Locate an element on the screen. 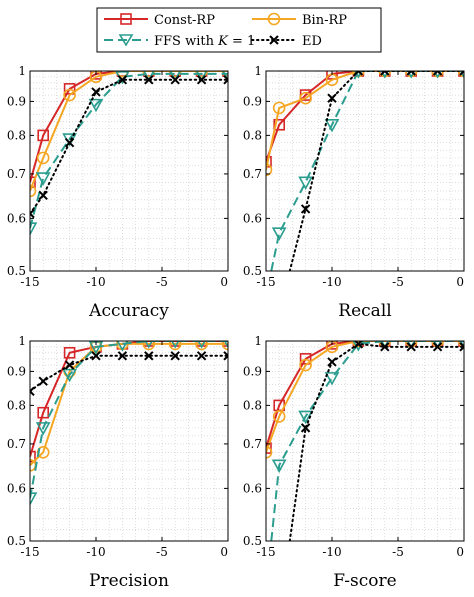 This screenshot has height=597, width=474. legend: Const-RP Bin-RP FFS with K = 1 ED is located at coordinates (239, 30).